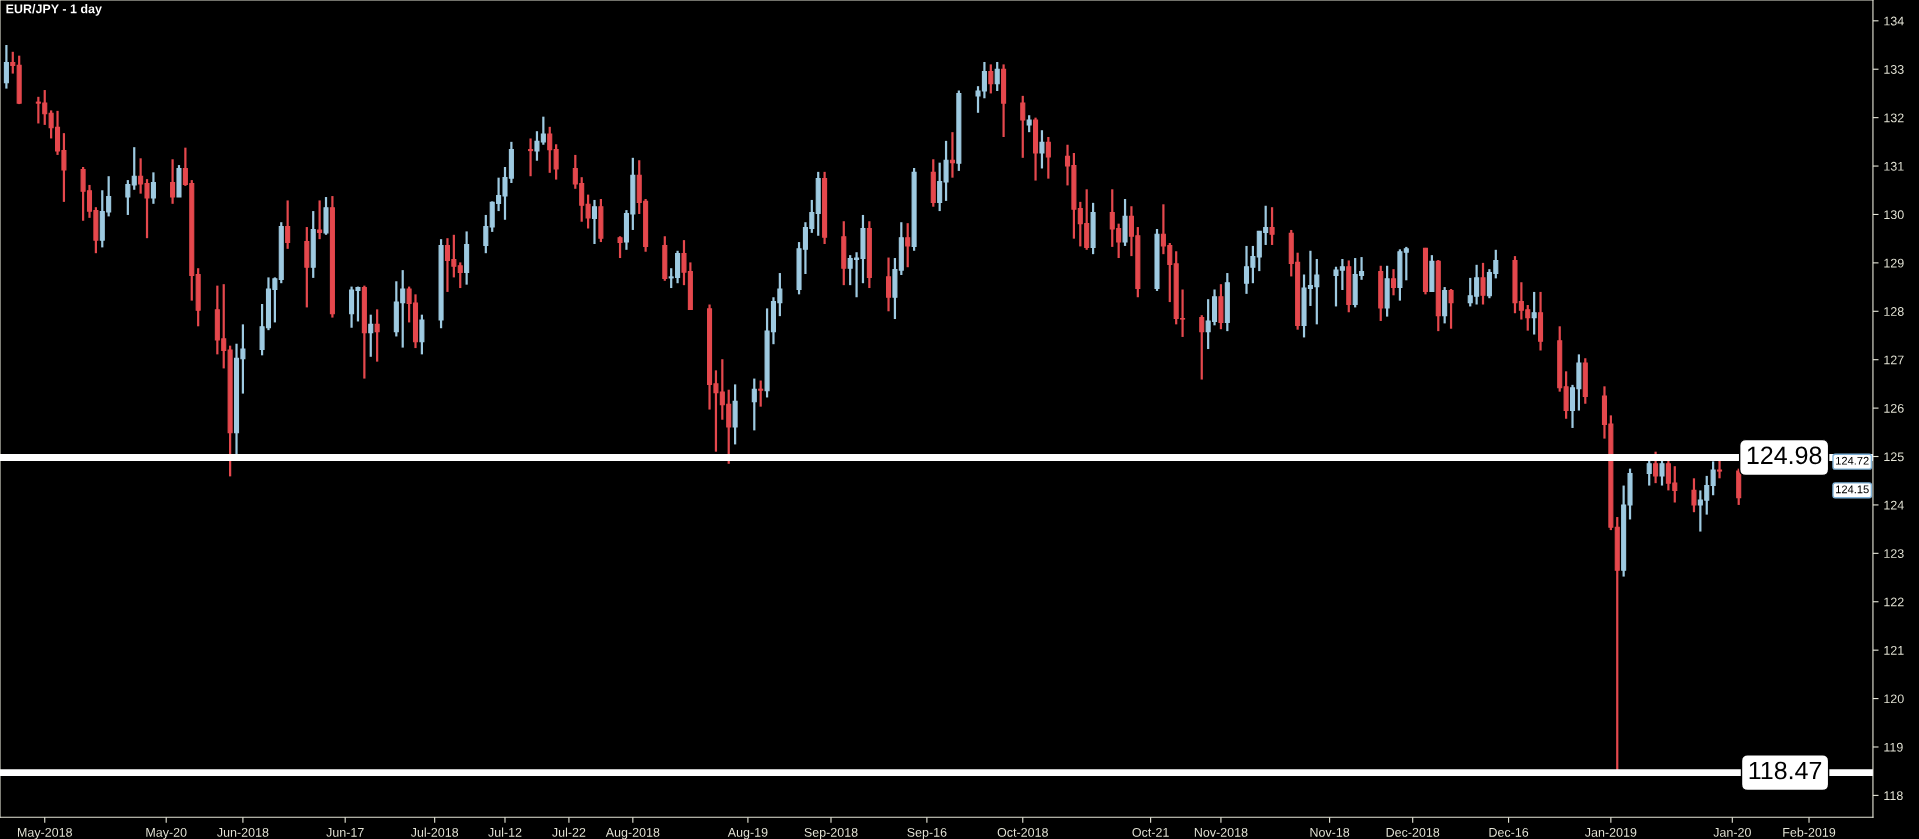  I want to click on annotation: 124.15, so click(1852, 489).